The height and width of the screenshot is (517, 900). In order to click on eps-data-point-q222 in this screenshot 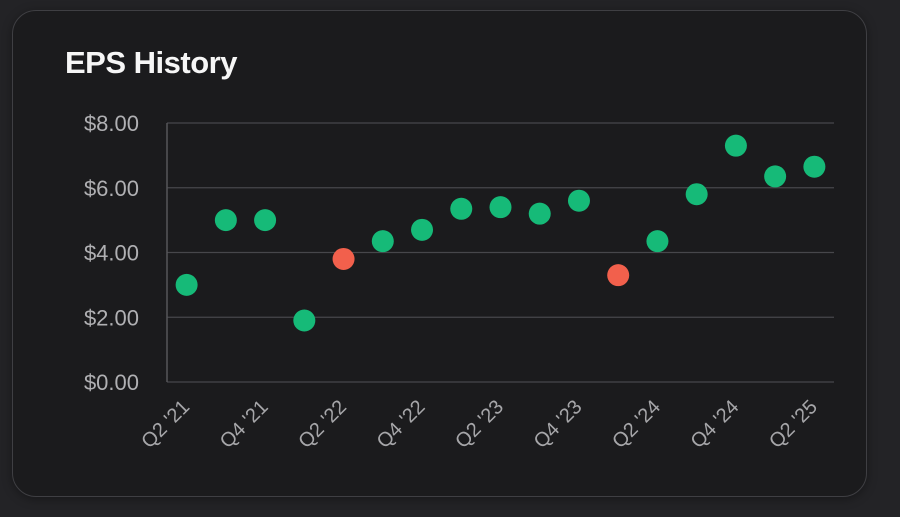, I will do `click(343, 258)`.